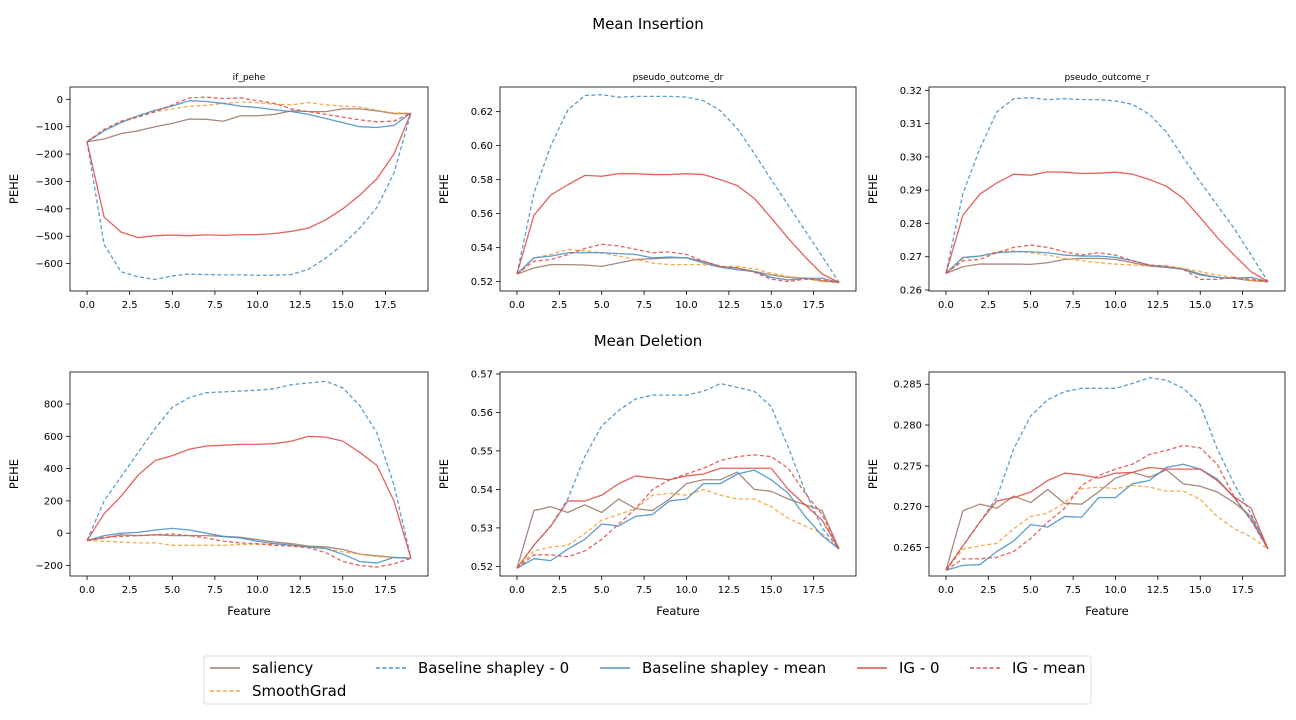 This screenshot has height=720, width=1296. What do you see at coordinates (482, 180) in the screenshot?
I see `y-tick-label: 0.58` at bounding box center [482, 180].